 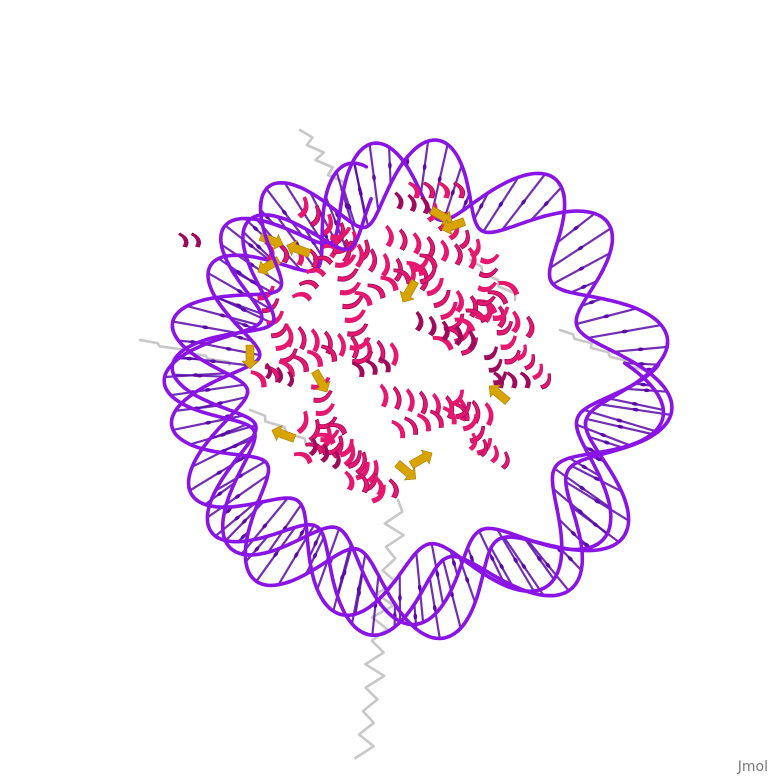 I want to click on beta-strand-arrow, so click(x=409, y=290).